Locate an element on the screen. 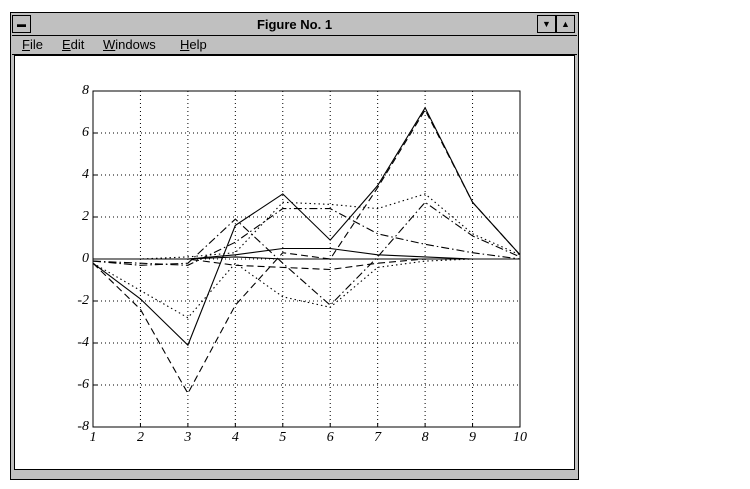  y-tick-label: -6 is located at coordinates (83, 384).